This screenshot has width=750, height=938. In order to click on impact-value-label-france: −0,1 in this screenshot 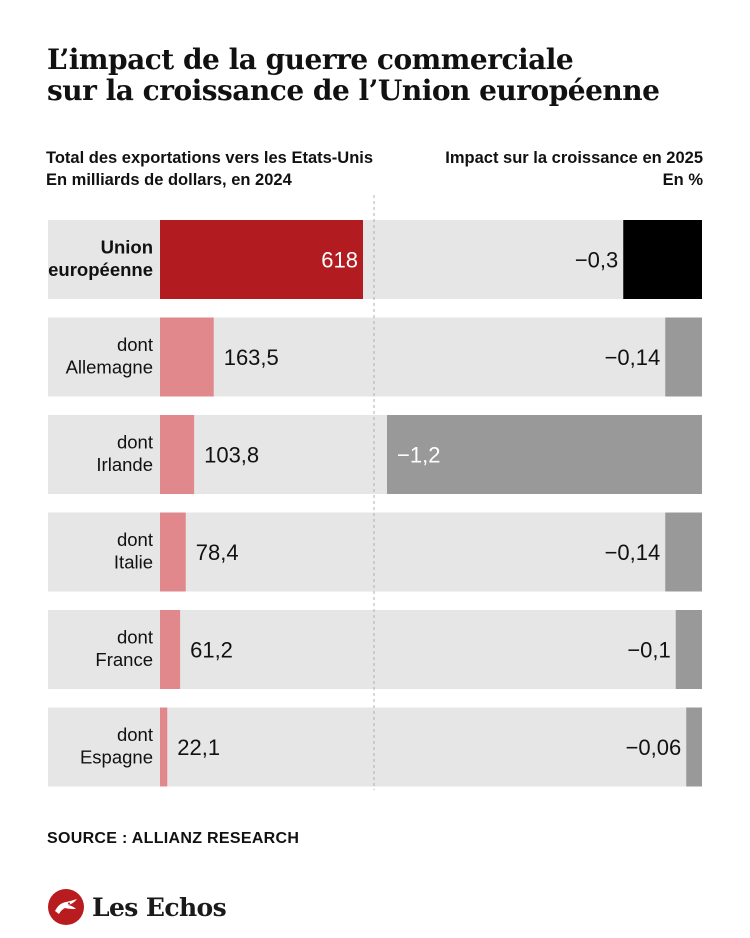, I will do `click(648, 650)`.